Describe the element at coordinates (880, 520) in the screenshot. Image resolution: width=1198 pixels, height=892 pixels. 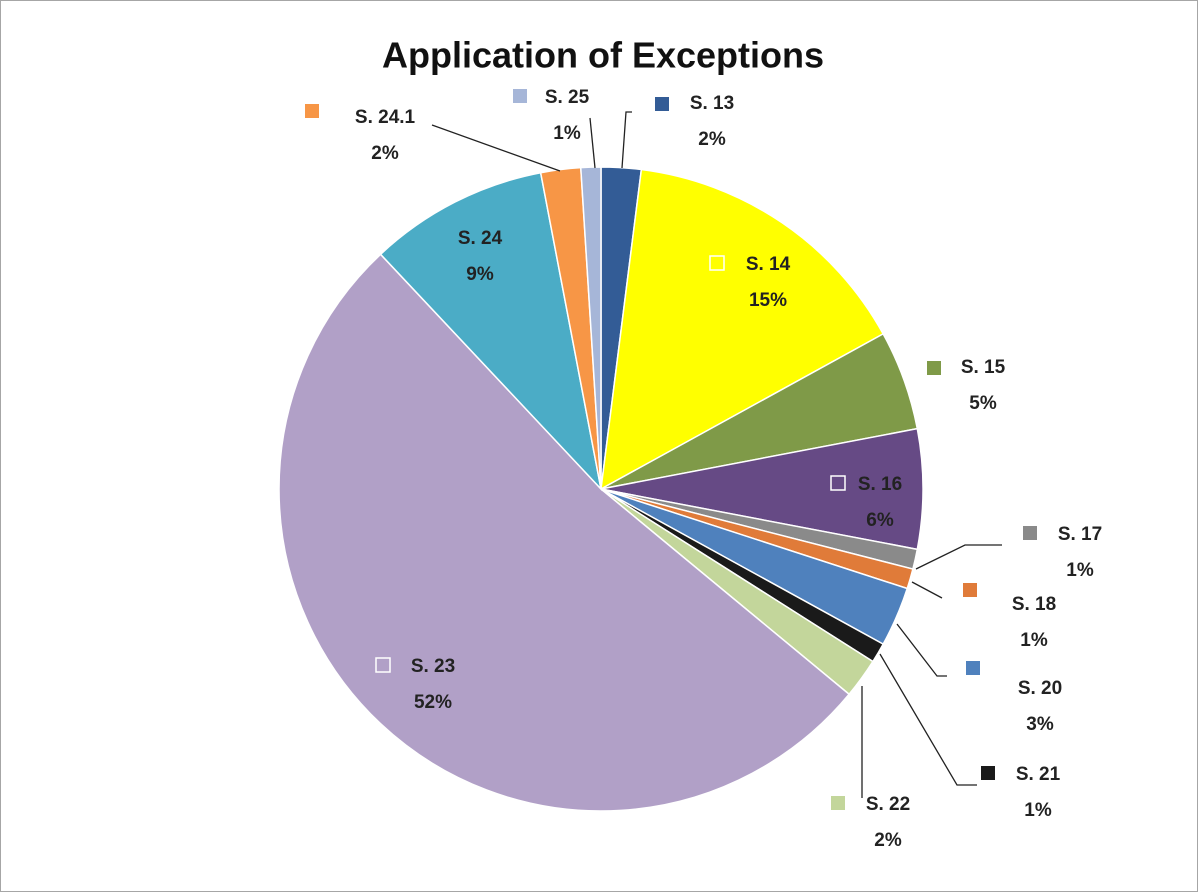
I see `value-label: 6%` at that location.